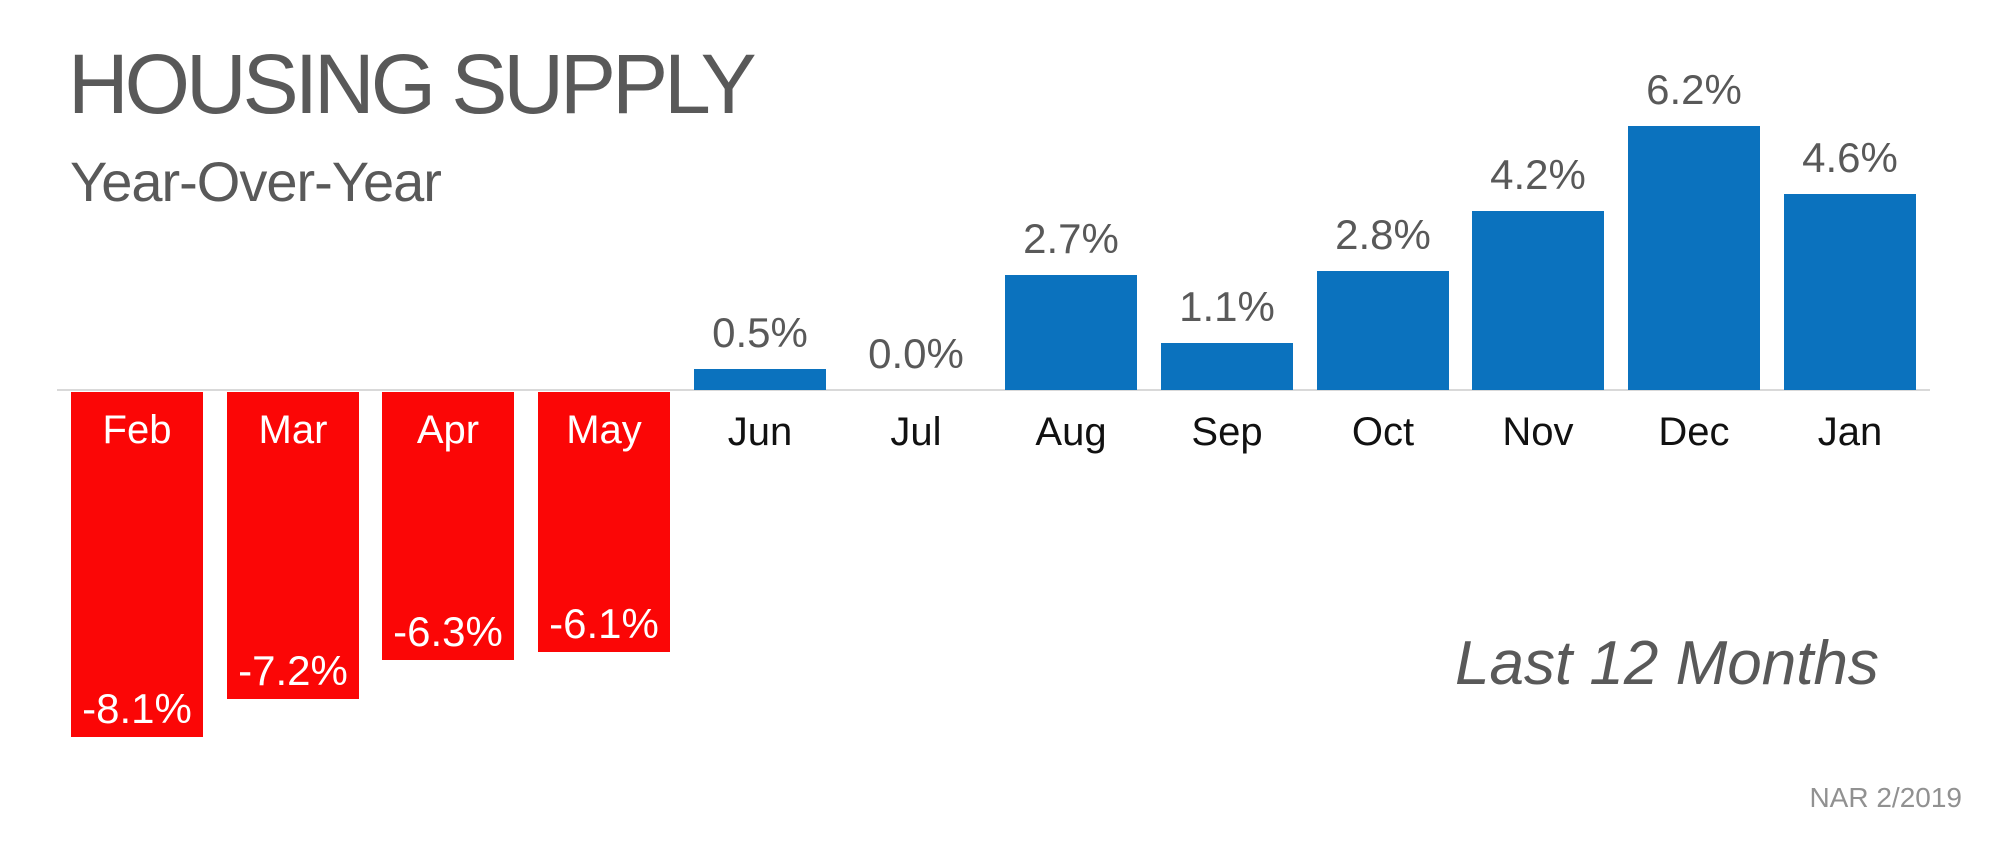 The width and height of the screenshot is (2000, 846). What do you see at coordinates (1885, 797) in the screenshot?
I see `source-attribution: NAR 2/2019` at bounding box center [1885, 797].